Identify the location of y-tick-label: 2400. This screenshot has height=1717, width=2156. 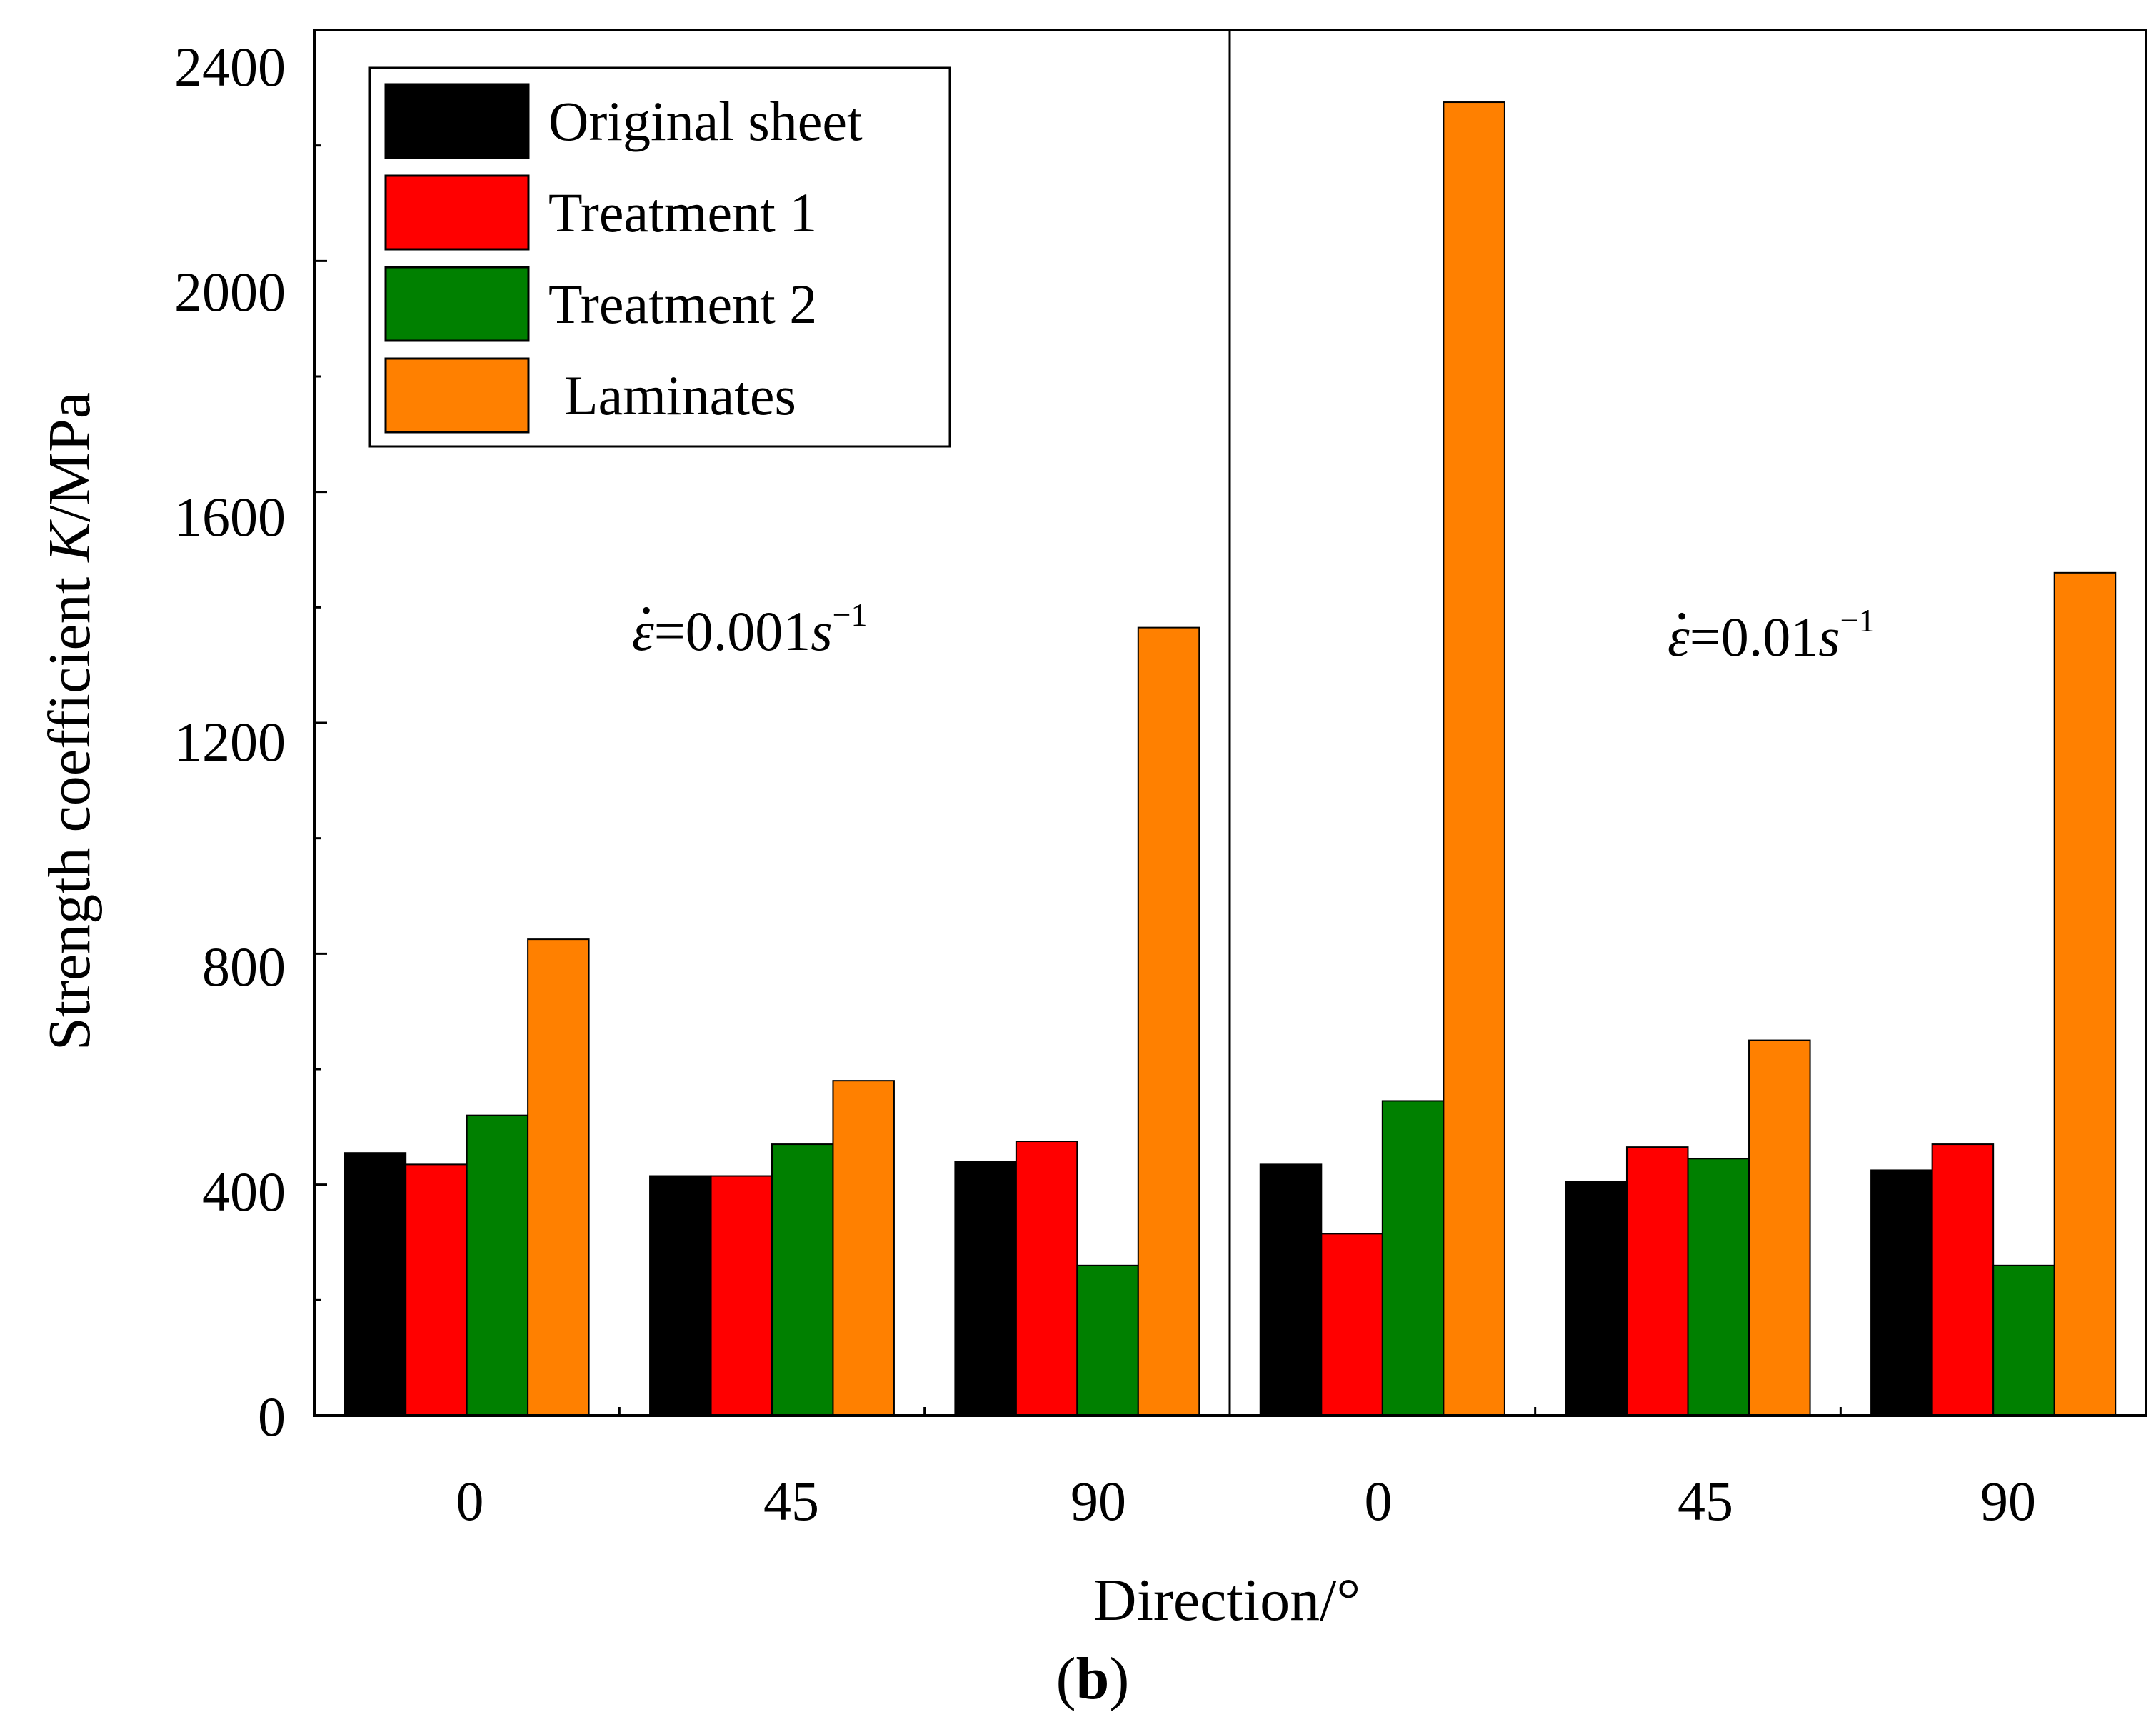
(230, 67).